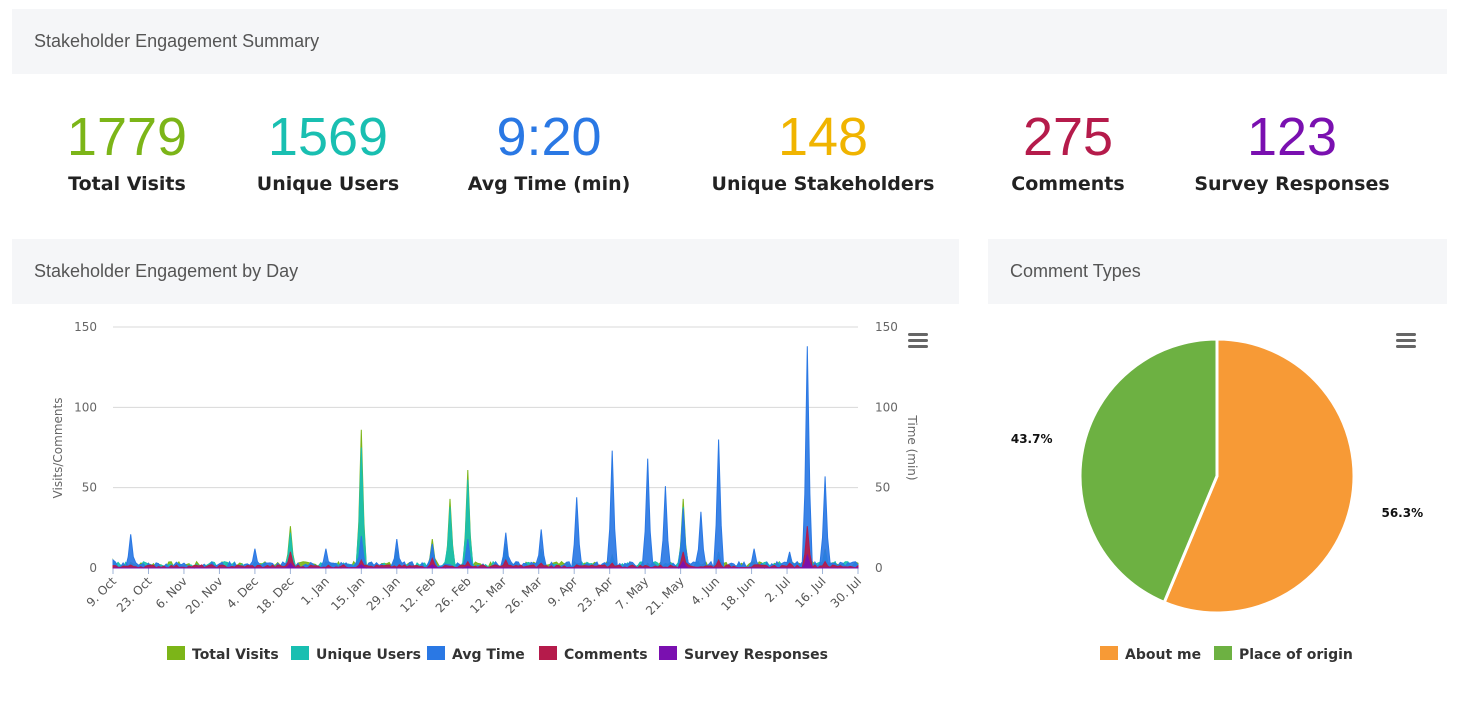 The width and height of the screenshot is (1470, 718). I want to click on legend-label: Avg Time, so click(488, 655).